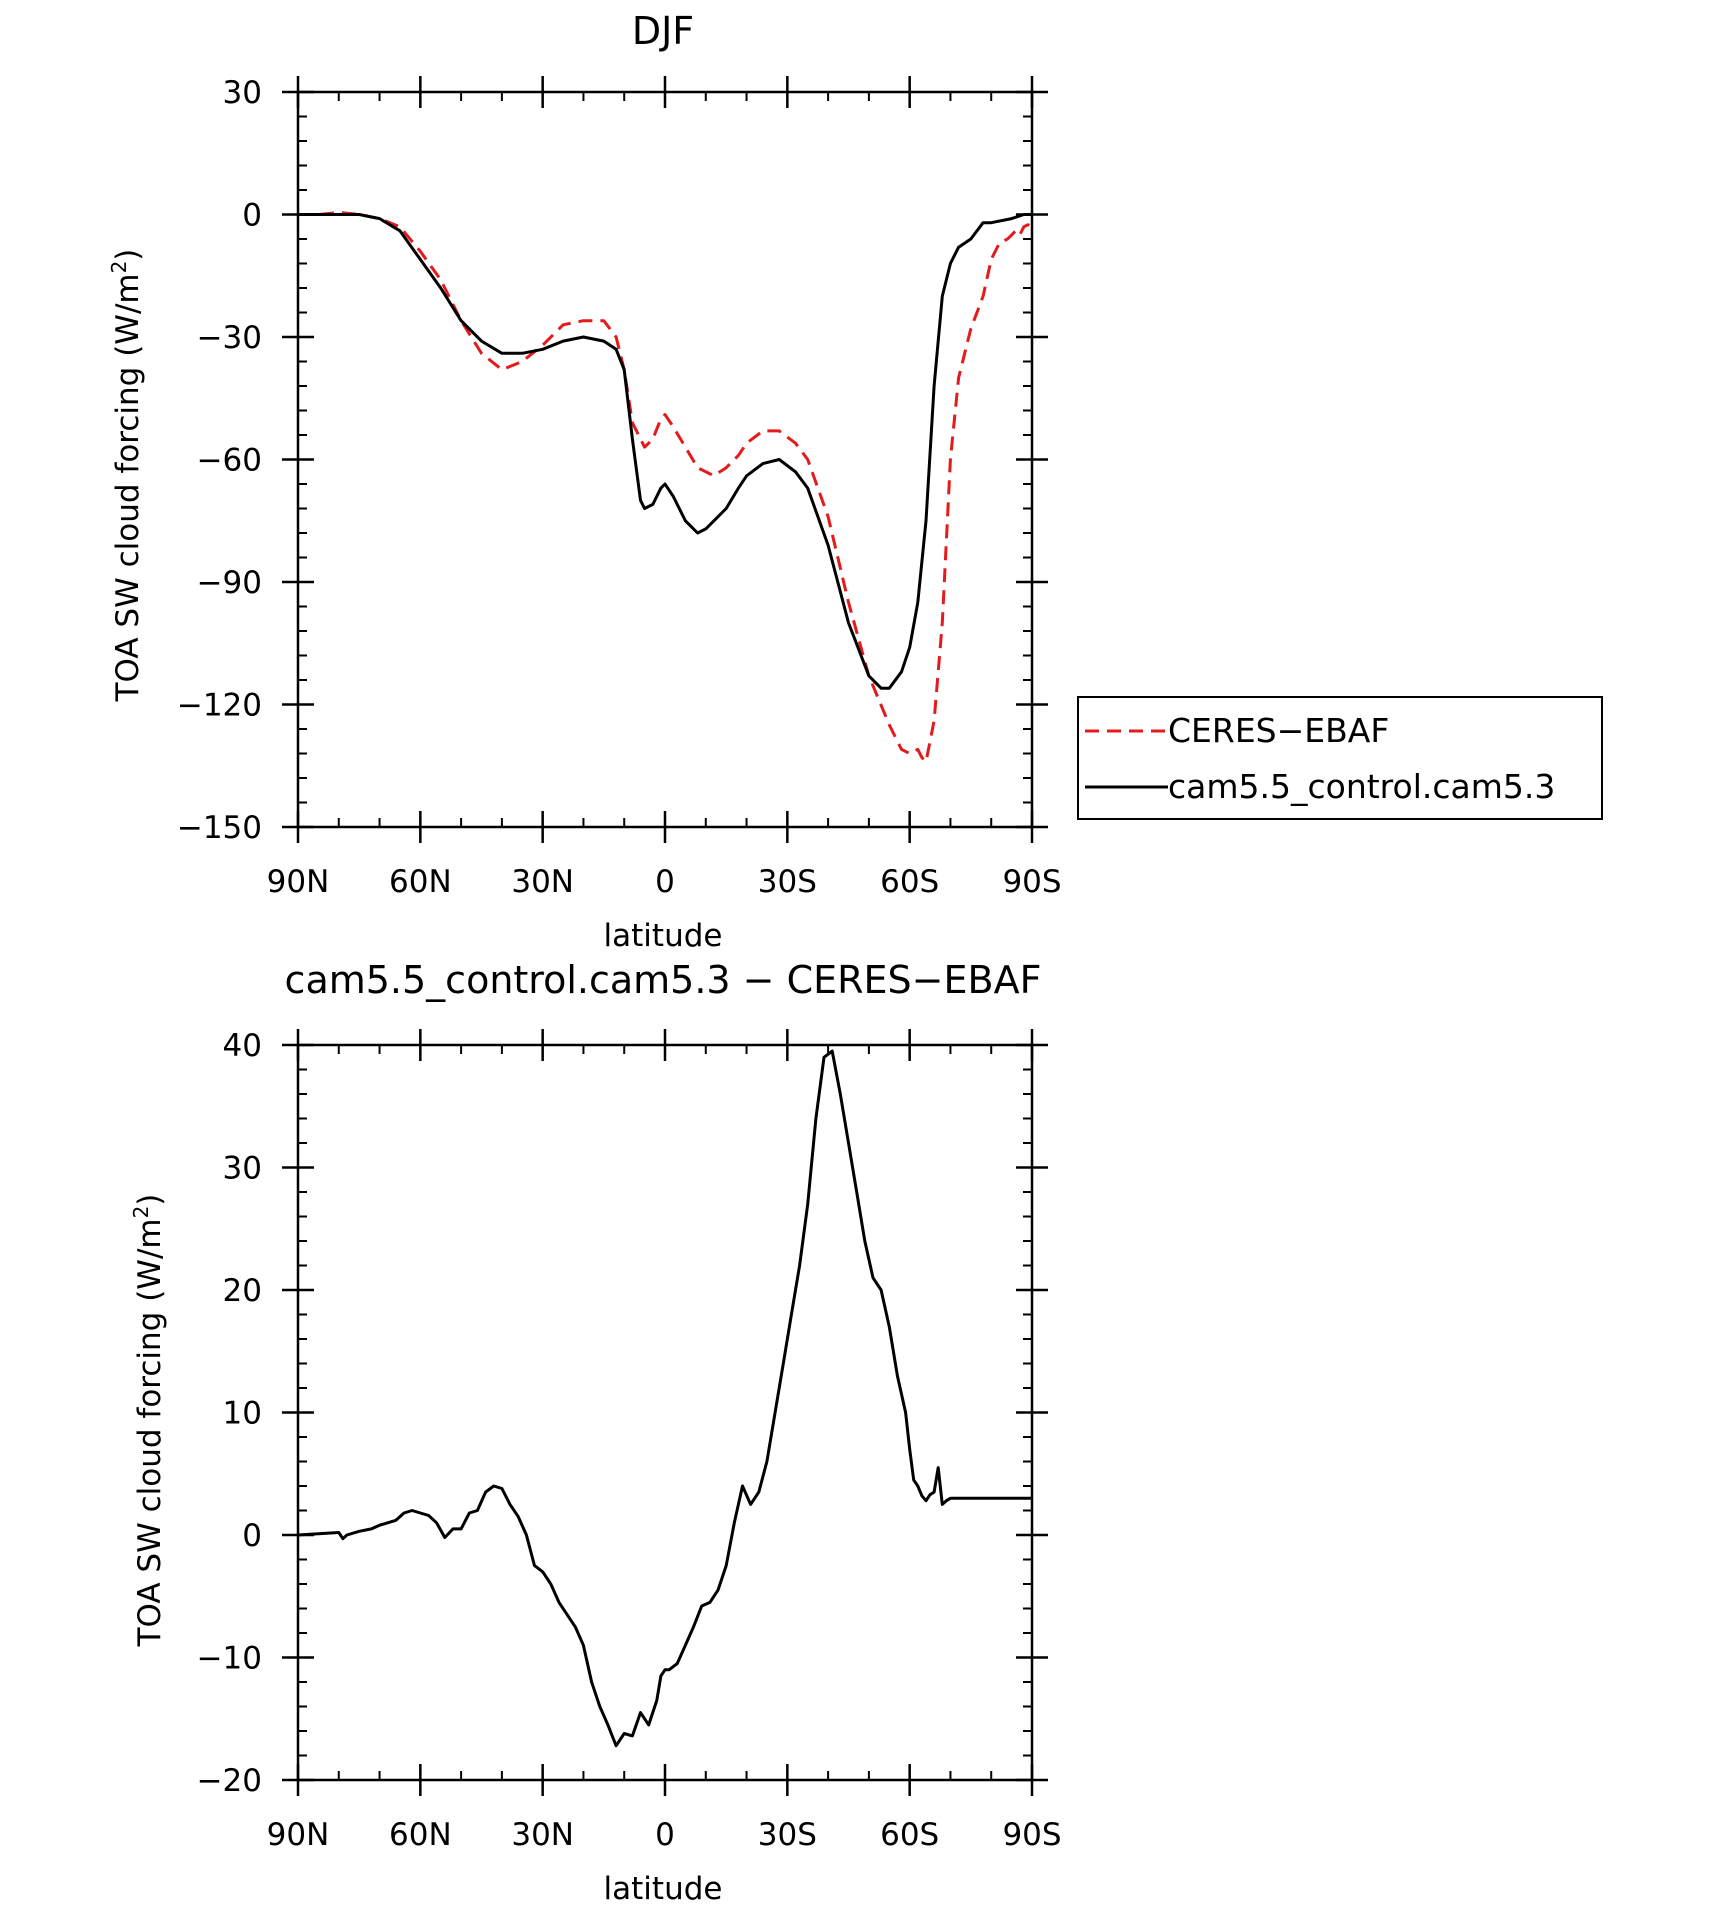  What do you see at coordinates (229, 338) in the screenshot?
I see `top-ytick-label: −30` at bounding box center [229, 338].